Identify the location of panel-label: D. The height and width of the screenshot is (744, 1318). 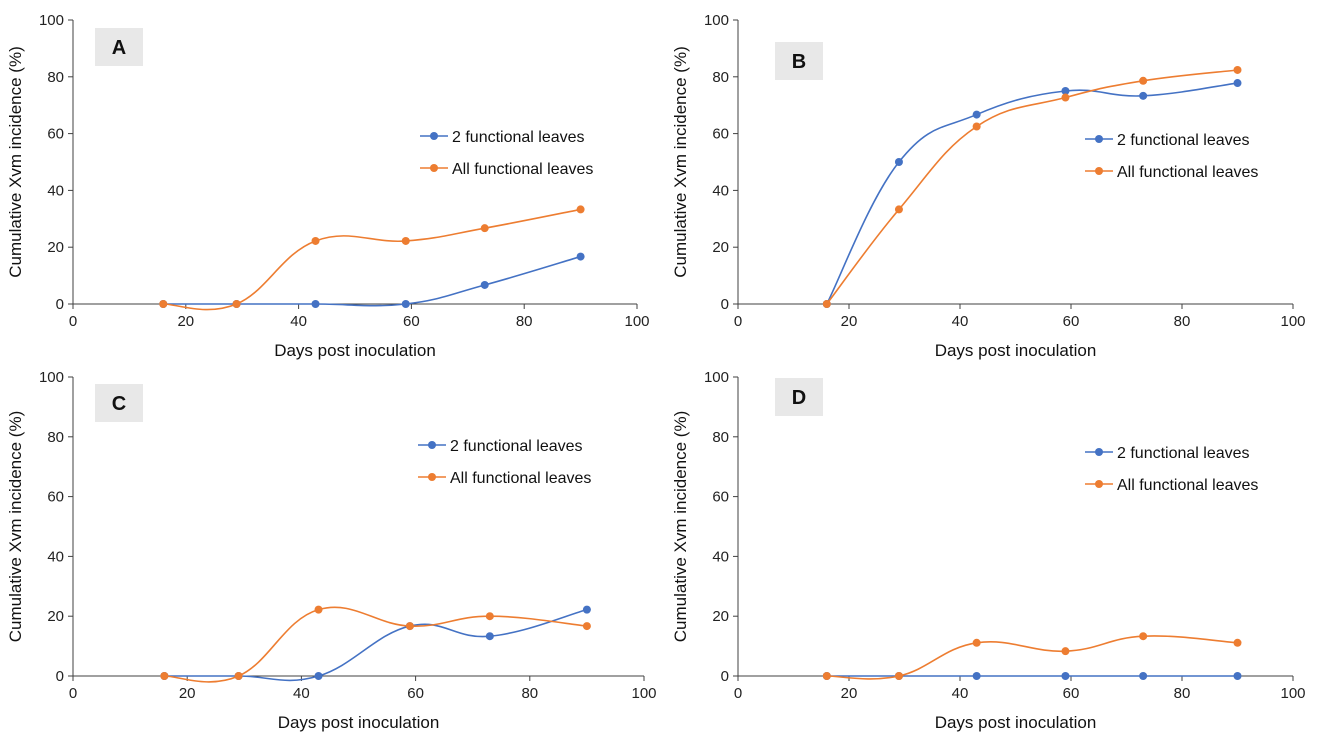
(799, 398).